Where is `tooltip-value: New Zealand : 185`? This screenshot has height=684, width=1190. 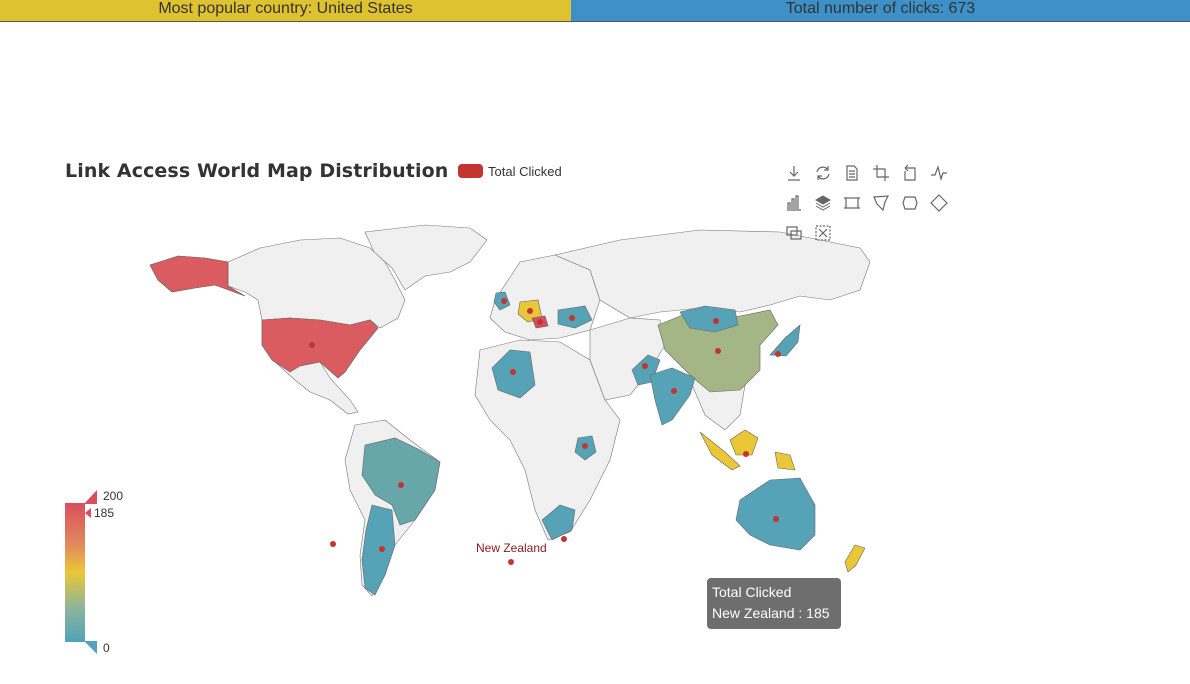
tooltip-value: New Zealand : 185 is located at coordinates (771, 613).